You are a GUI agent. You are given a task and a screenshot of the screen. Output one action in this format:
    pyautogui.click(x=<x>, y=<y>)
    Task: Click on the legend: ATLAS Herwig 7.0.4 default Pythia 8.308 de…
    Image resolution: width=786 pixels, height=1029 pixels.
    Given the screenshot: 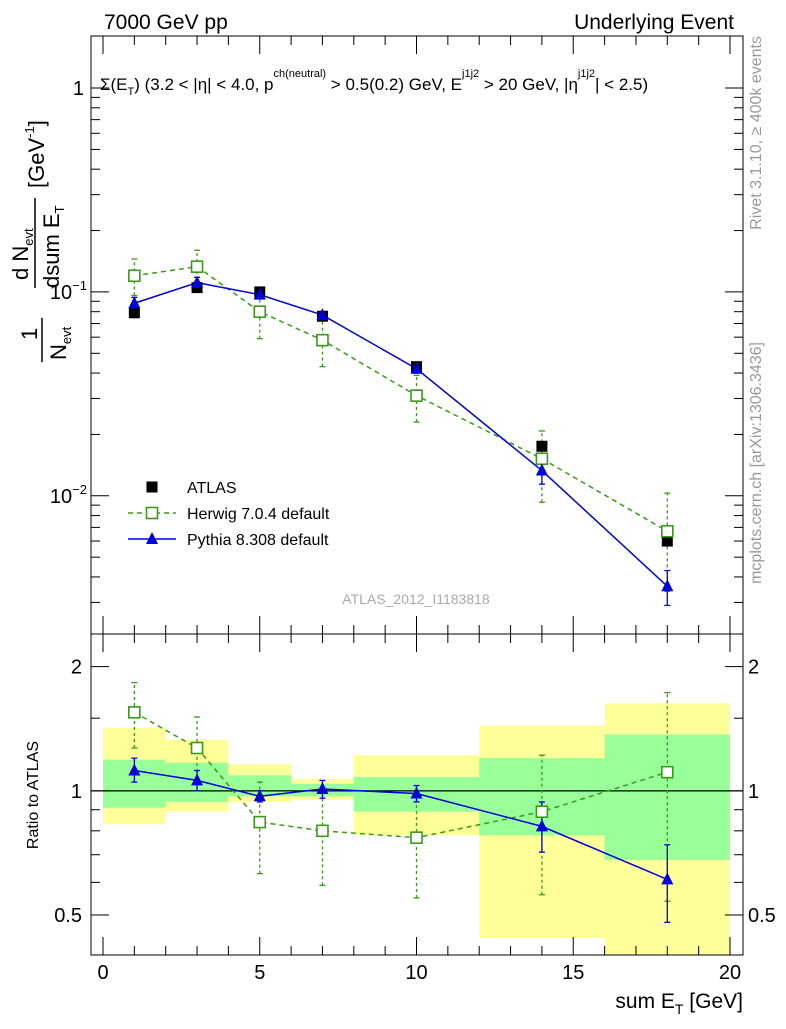 What is the action you would take?
    pyautogui.click(x=229, y=514)
    